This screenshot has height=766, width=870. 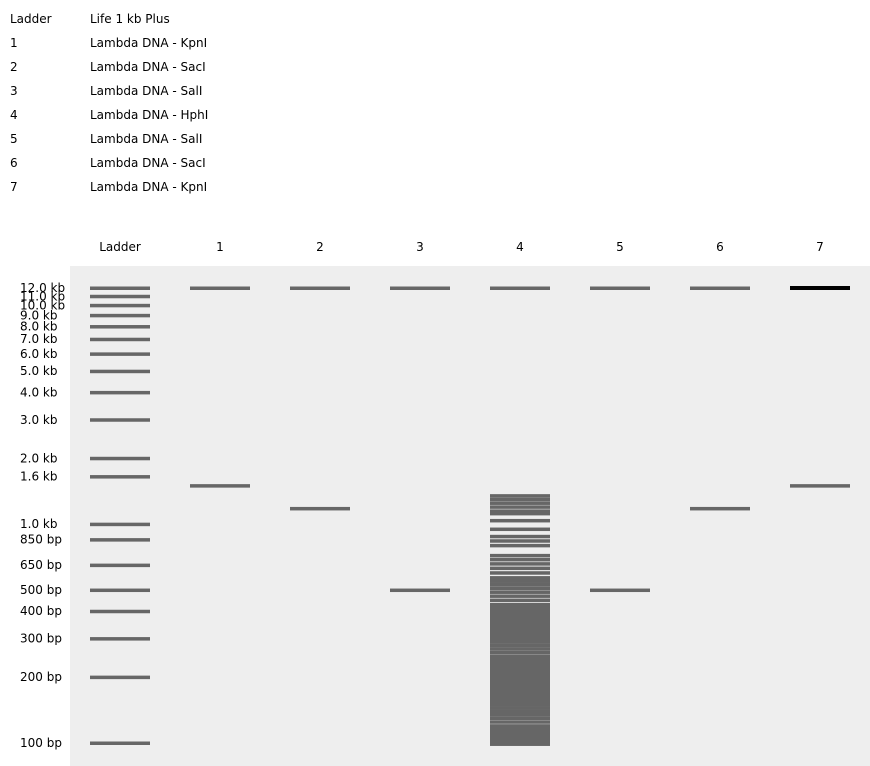 I want to click on ladder-size-label: 3.0 kb, so click(x=38, y=420).